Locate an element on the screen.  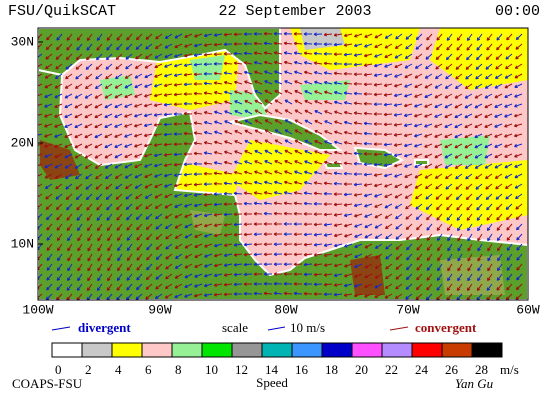
colorbar-label: 18 is located at coordinates (331, 369).